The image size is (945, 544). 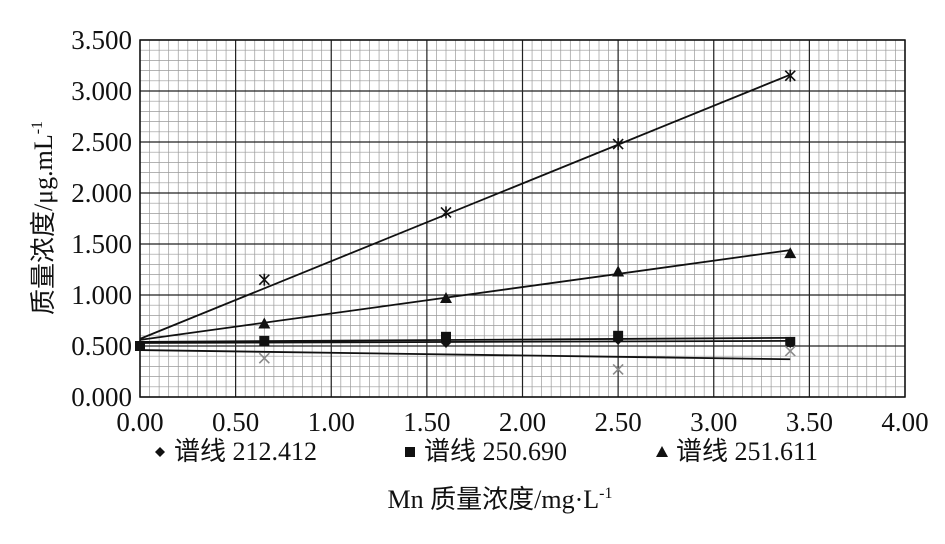 What do you see at coordinates (426, 422) in the screenshot?
I see `x-tick-label: 1.50` at bounding box center [426, 422].